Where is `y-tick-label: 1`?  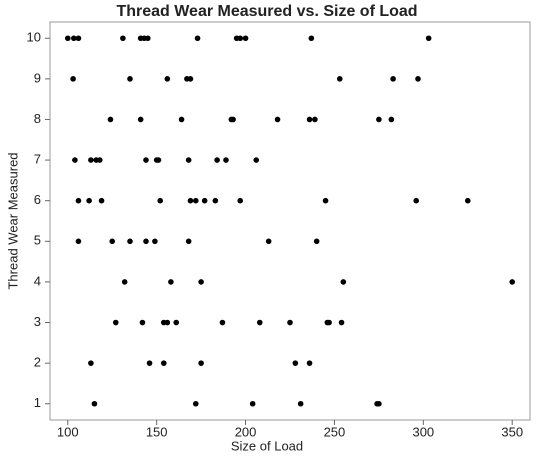
y-tick-label: 1 is located at coordinates (37, 402).